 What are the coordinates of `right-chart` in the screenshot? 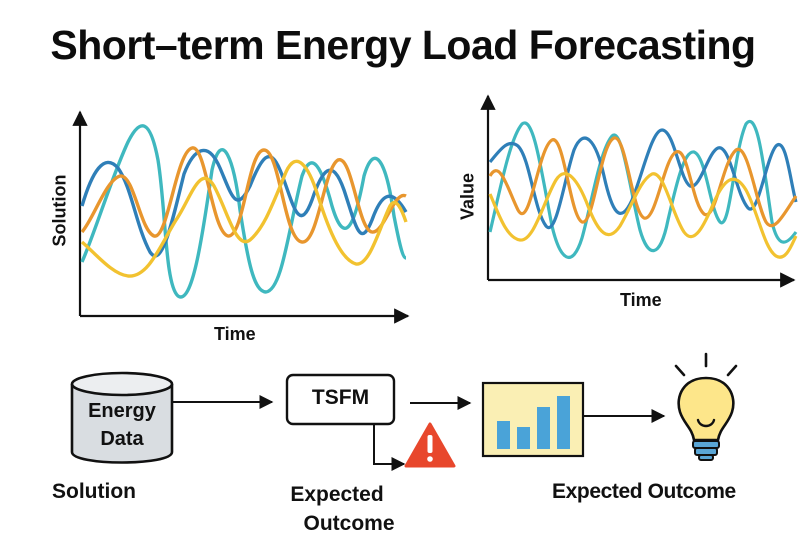 It's located at (639, 191).